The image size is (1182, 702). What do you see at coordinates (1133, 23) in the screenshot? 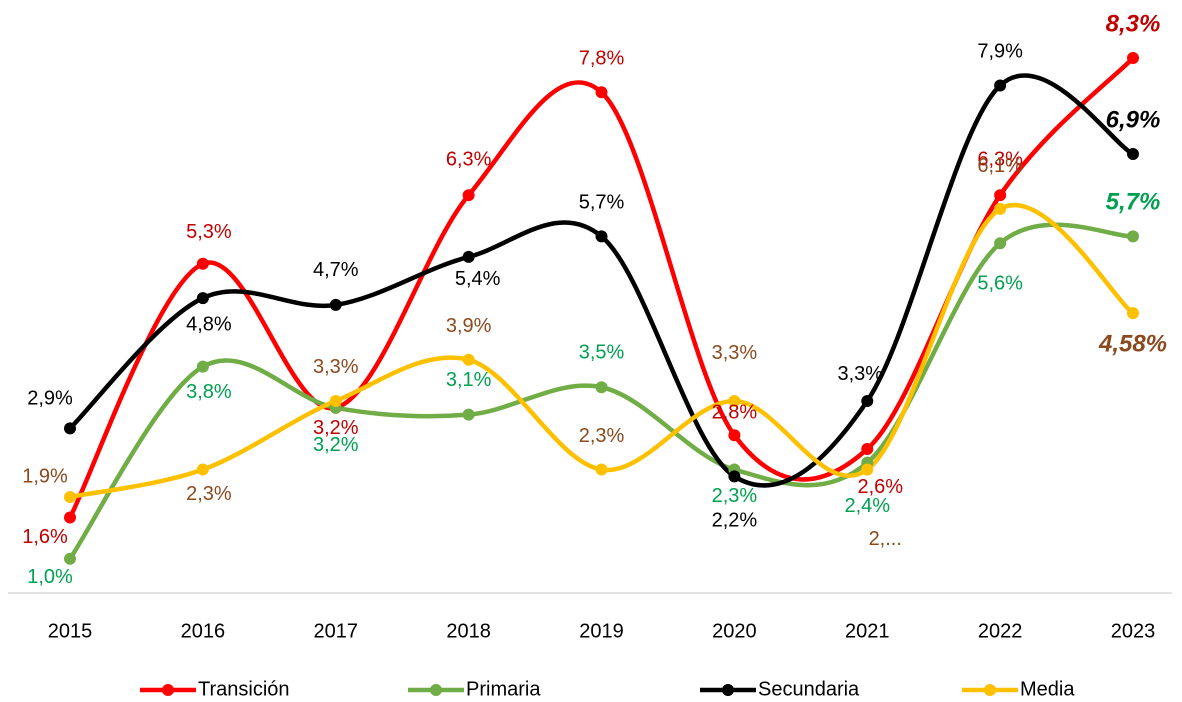
I see `data-label: 8,3%` at bounding box center [1133, 23].